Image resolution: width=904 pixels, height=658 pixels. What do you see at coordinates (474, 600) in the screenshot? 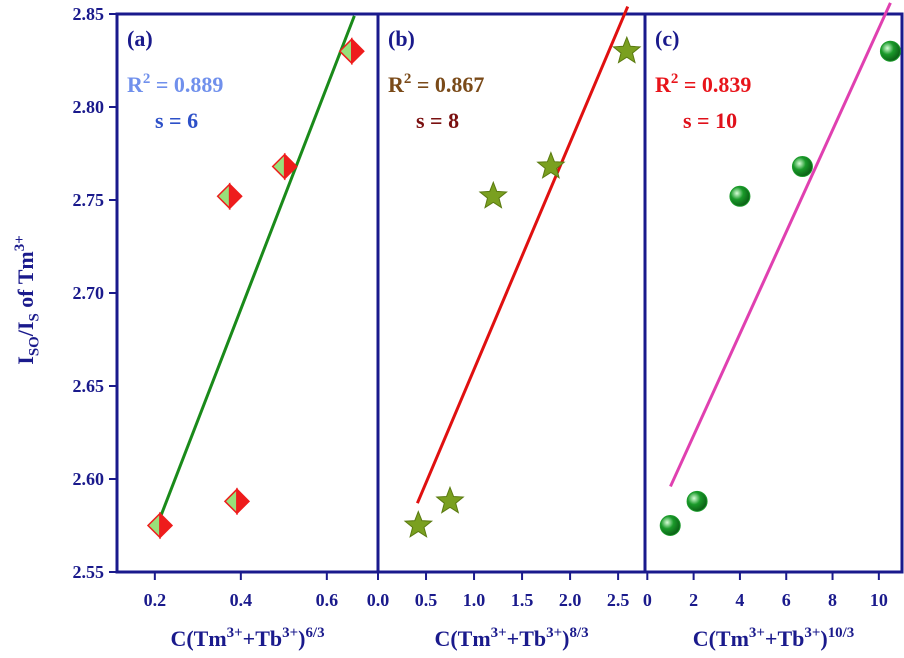
I see `x-tick-label: 1.0` at bounding box center [474, 600].